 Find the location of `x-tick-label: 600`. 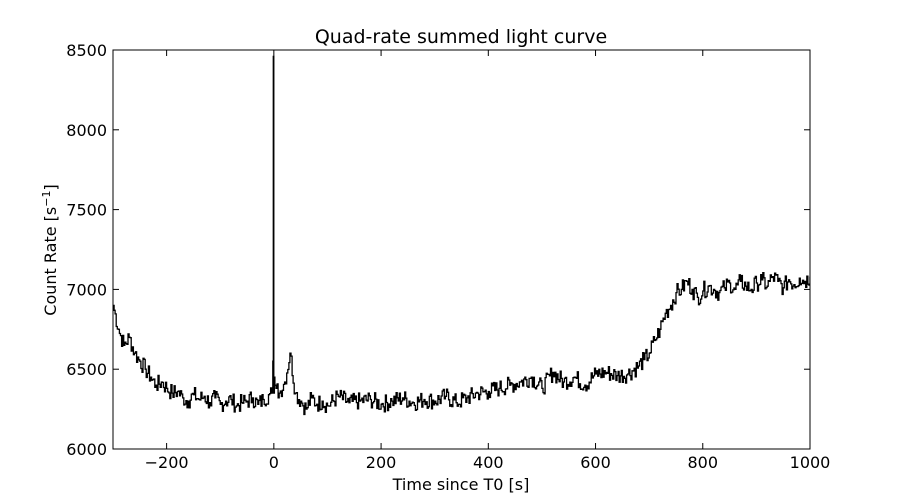

x-tick-label: 600 is located at coordinates (595, 462).